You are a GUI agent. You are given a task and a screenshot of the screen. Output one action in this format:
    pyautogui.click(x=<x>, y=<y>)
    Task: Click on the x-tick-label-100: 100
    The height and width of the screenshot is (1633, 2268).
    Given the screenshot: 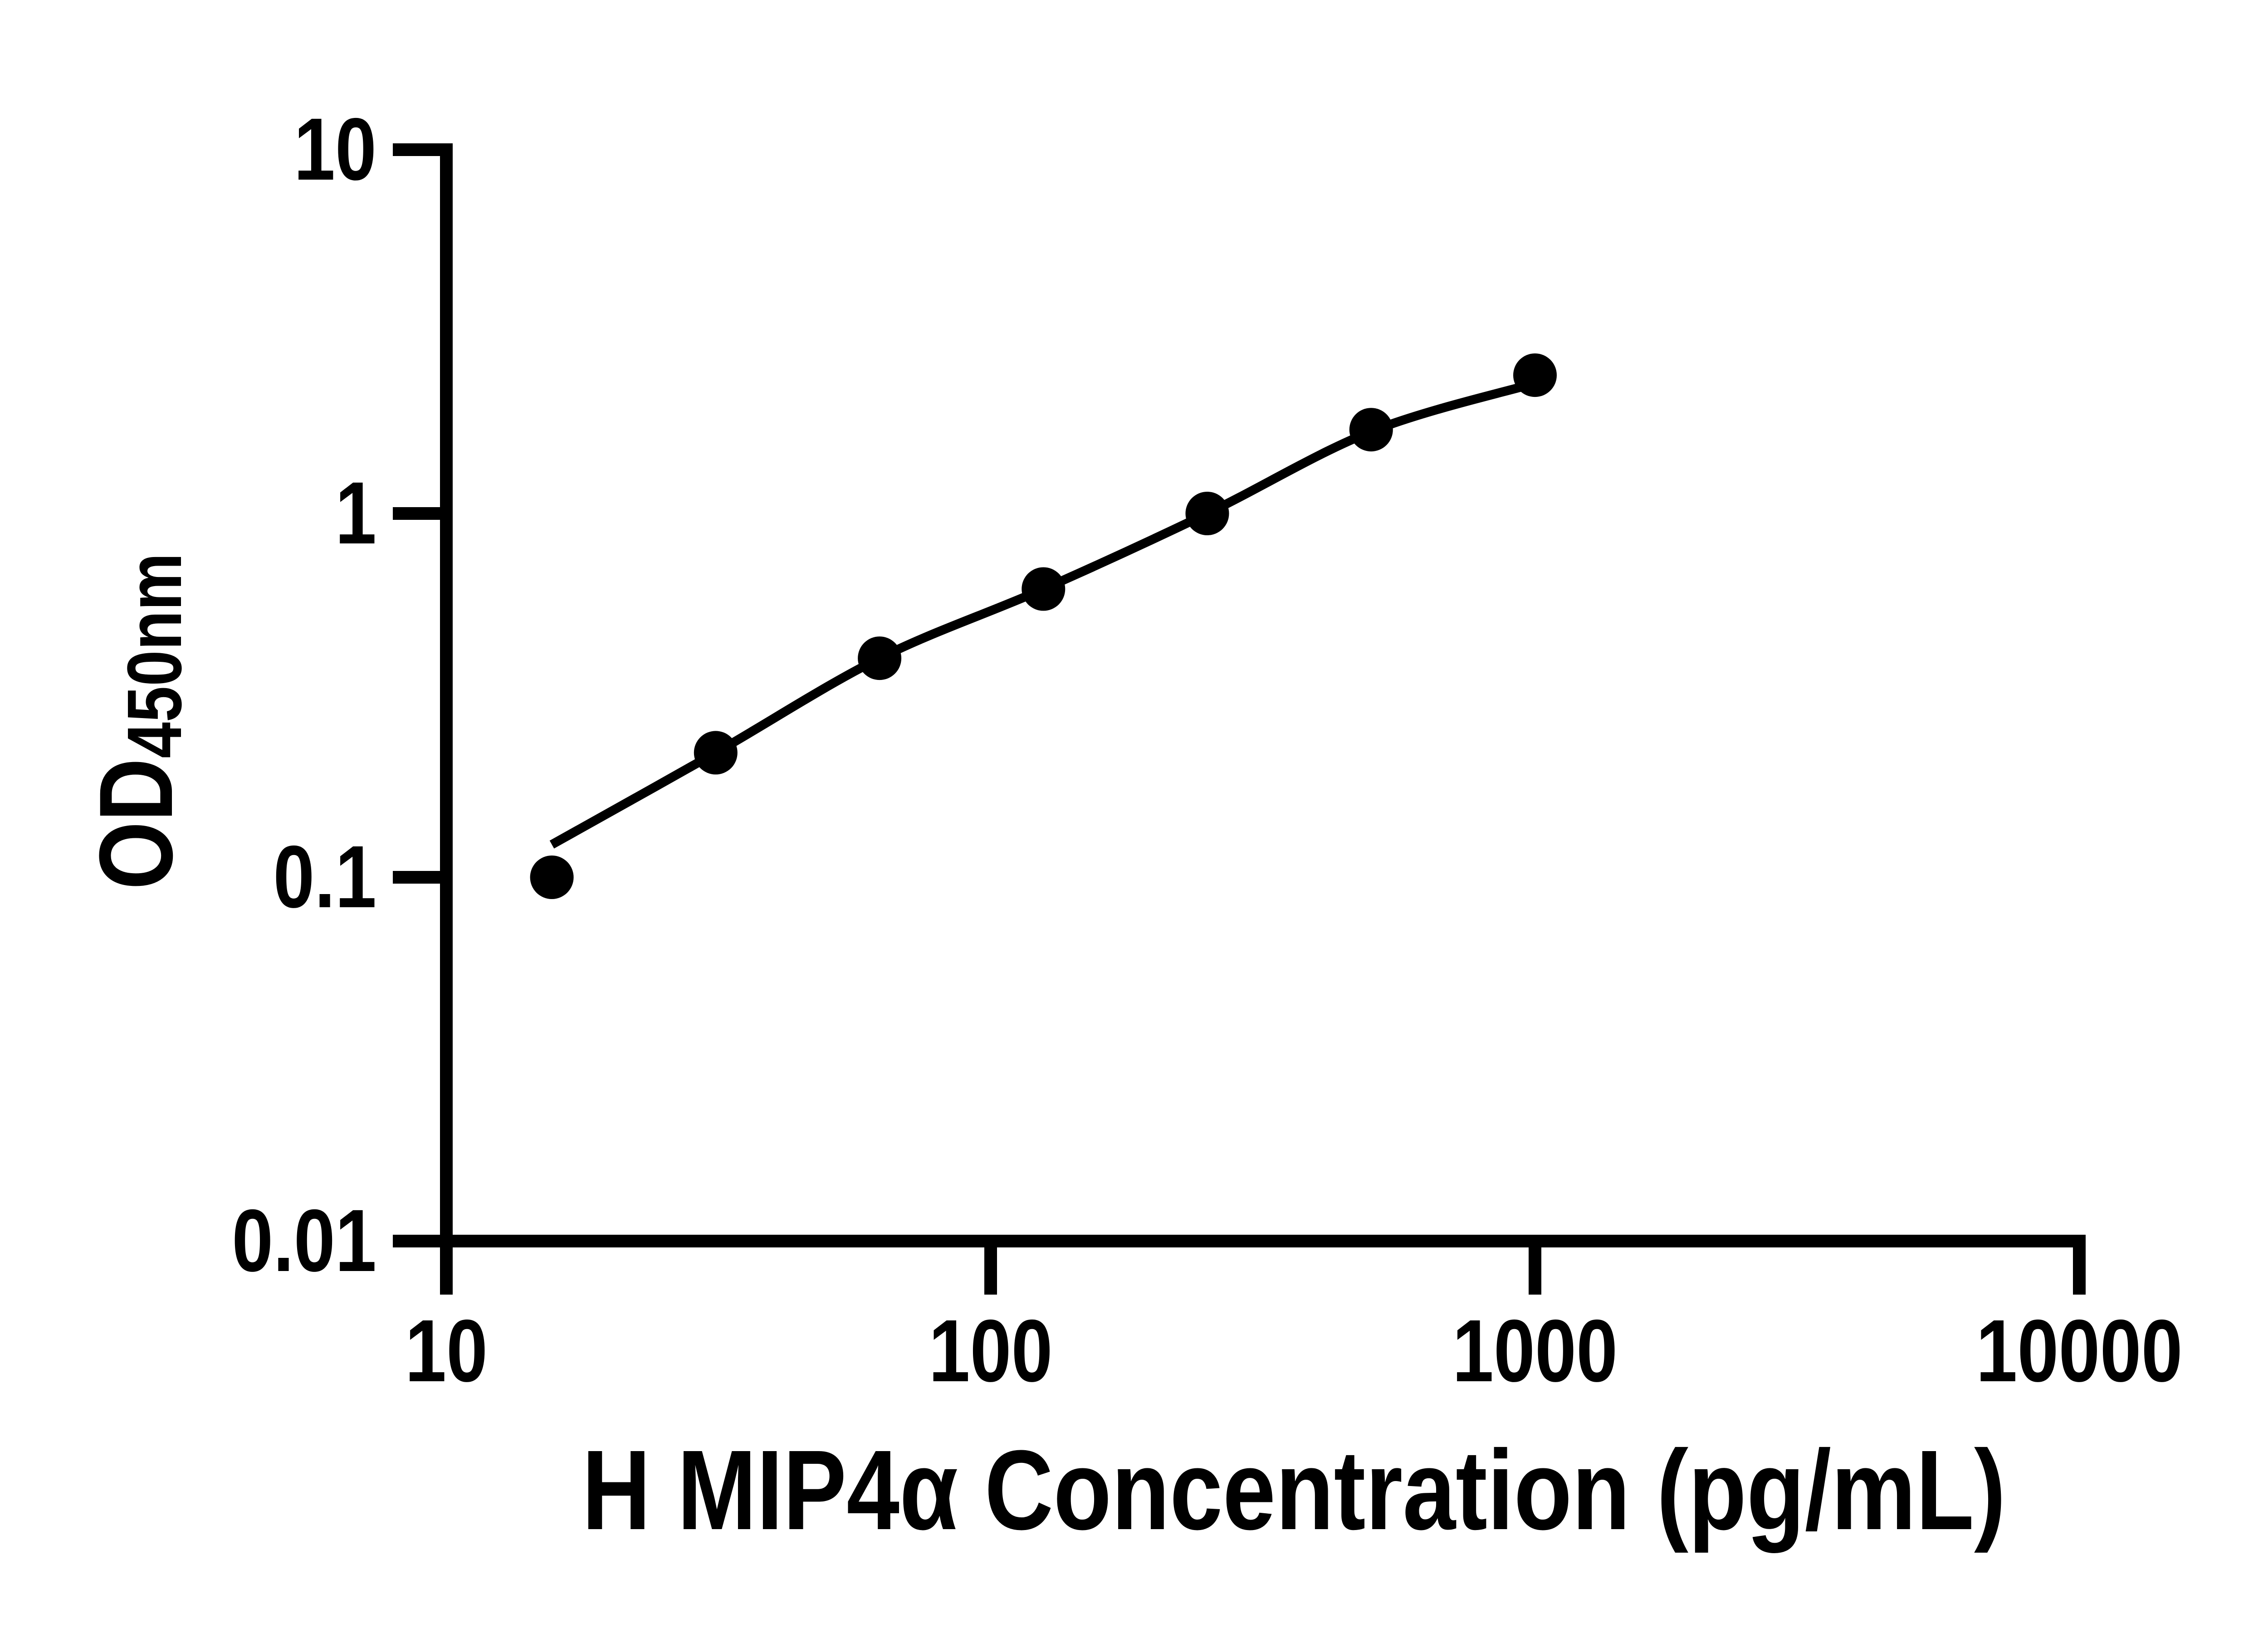 What is the action you would take?
    pyautogui.click(x=990, y=1351)
    